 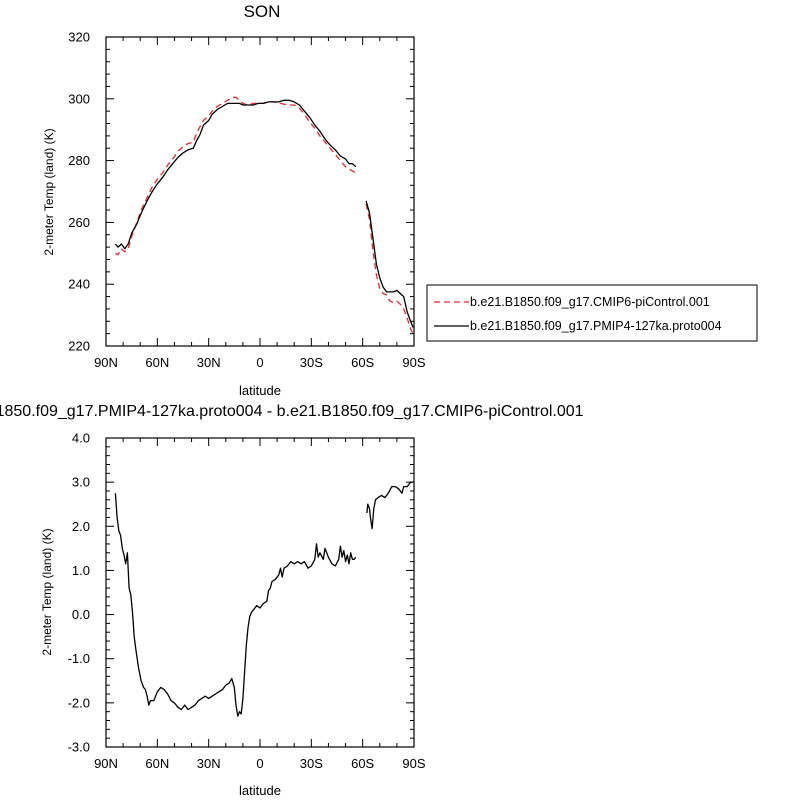 I want to click on top-chart-xtick-label: 30N, so click(x=209, y=362).